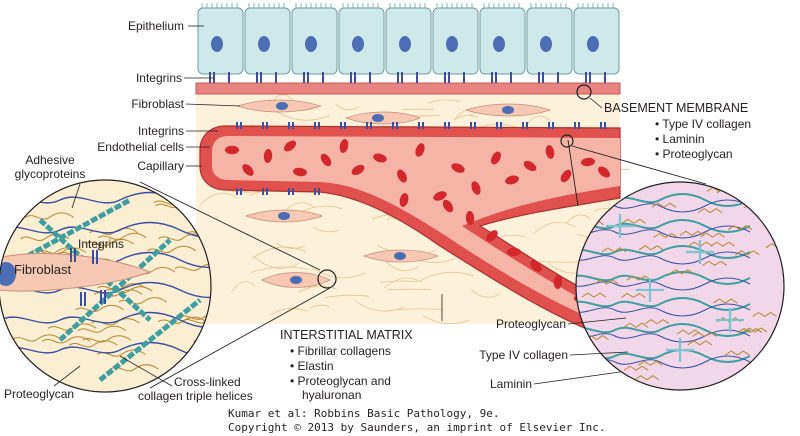 The height and width of the screenshot is (436, 800). Describe the element at coordinates (694, 154) in the screenshot. I see `basement-membrane-item: • Proteoglycan` at that location.